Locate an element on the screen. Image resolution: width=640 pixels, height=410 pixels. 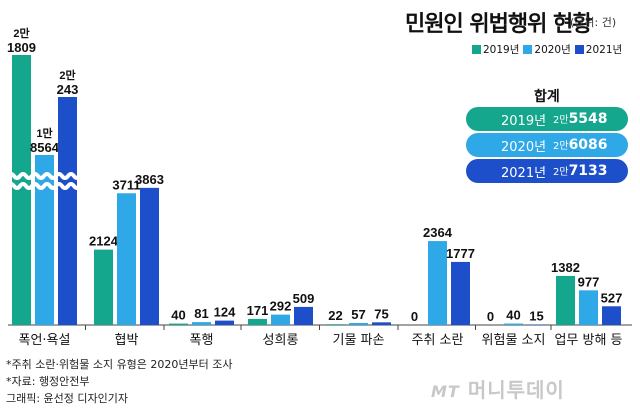
category-label-1: 협박 is located at coordinates (127, 340).